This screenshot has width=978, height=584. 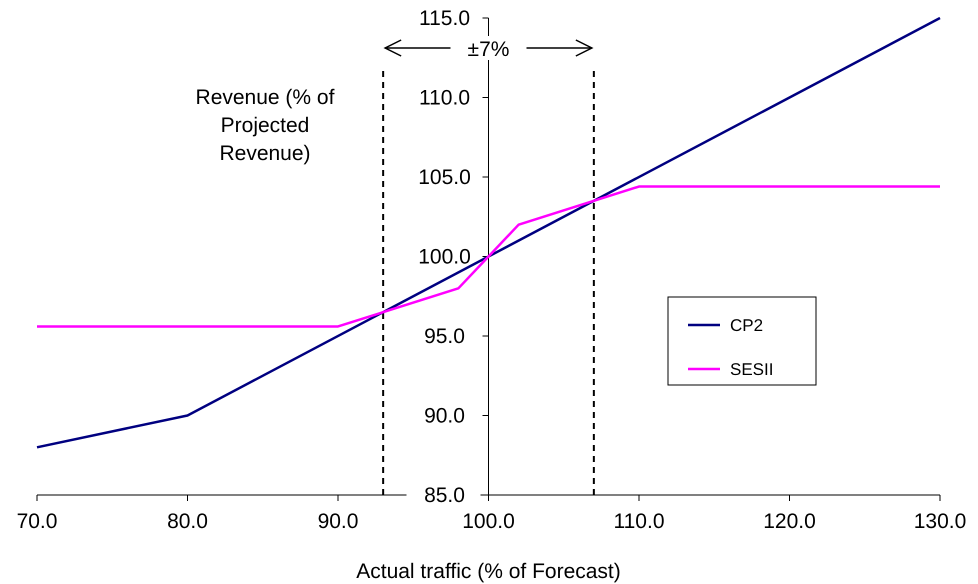 What do you see at coordinates (444, 177) in the screenshot?
I see `y-tick-label: 105.0` at bounding box center [444, 177].